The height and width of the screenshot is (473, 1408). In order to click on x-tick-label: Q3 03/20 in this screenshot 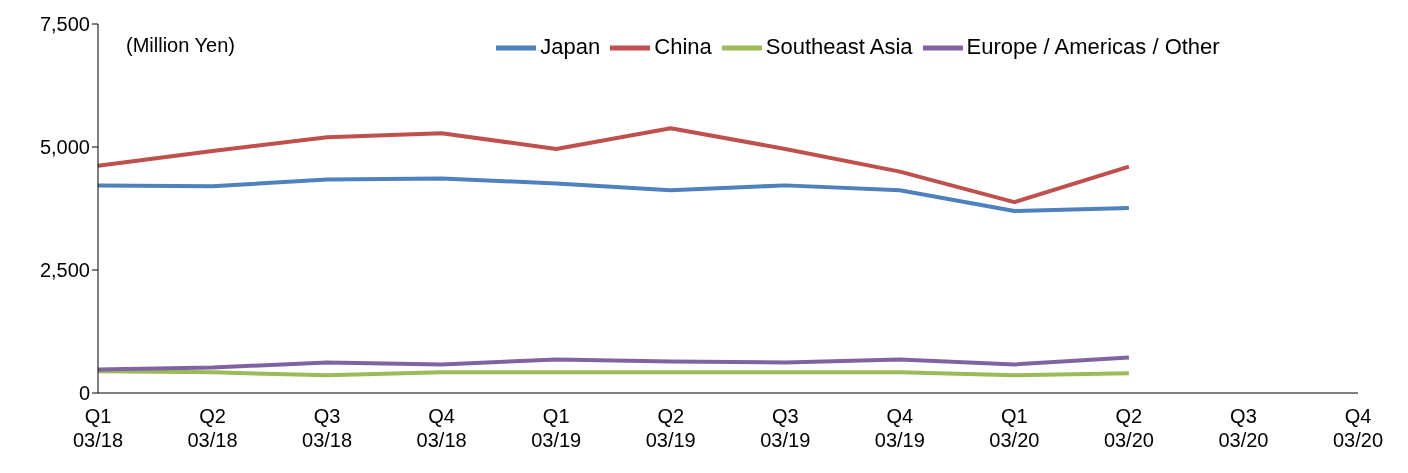, I will do `click(1243, 428)`.